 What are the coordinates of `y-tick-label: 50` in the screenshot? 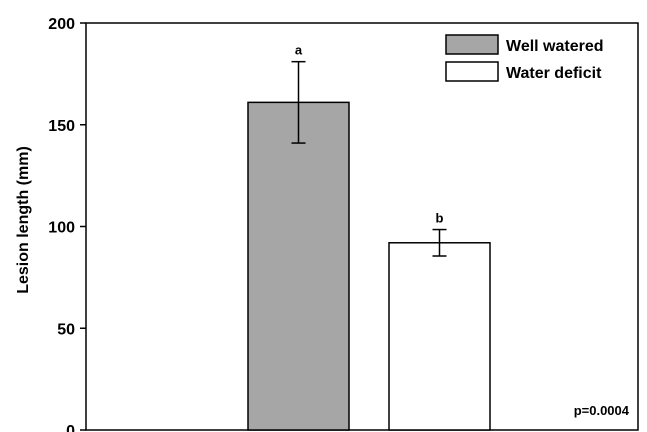 It's located at (66, 329).